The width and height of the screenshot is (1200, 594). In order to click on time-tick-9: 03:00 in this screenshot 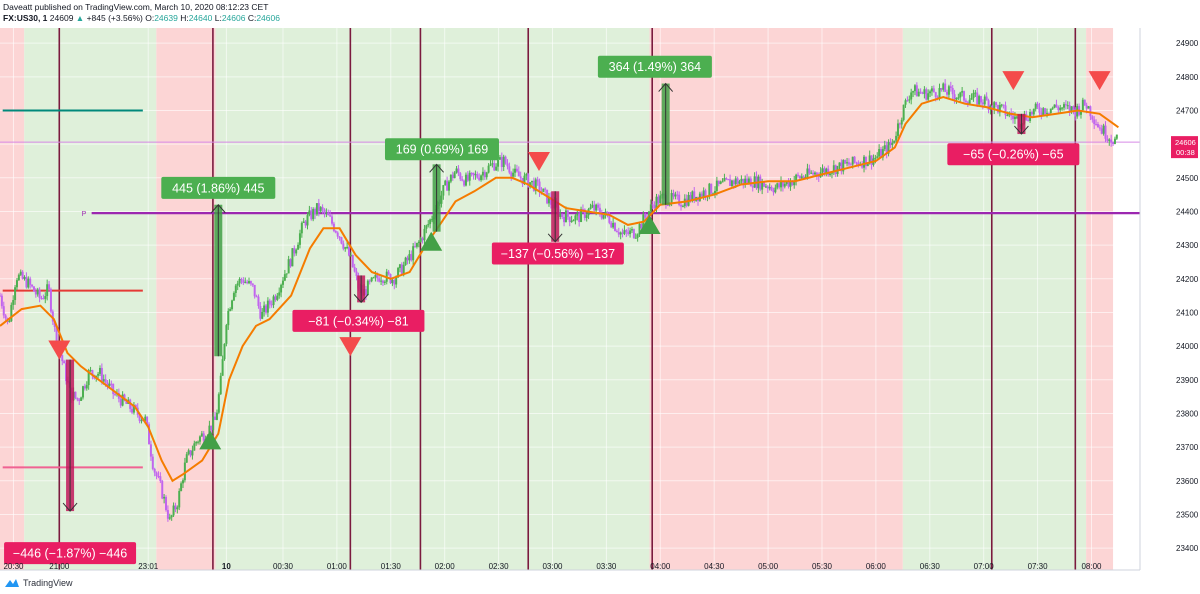, I will do `click(552, 566)`.